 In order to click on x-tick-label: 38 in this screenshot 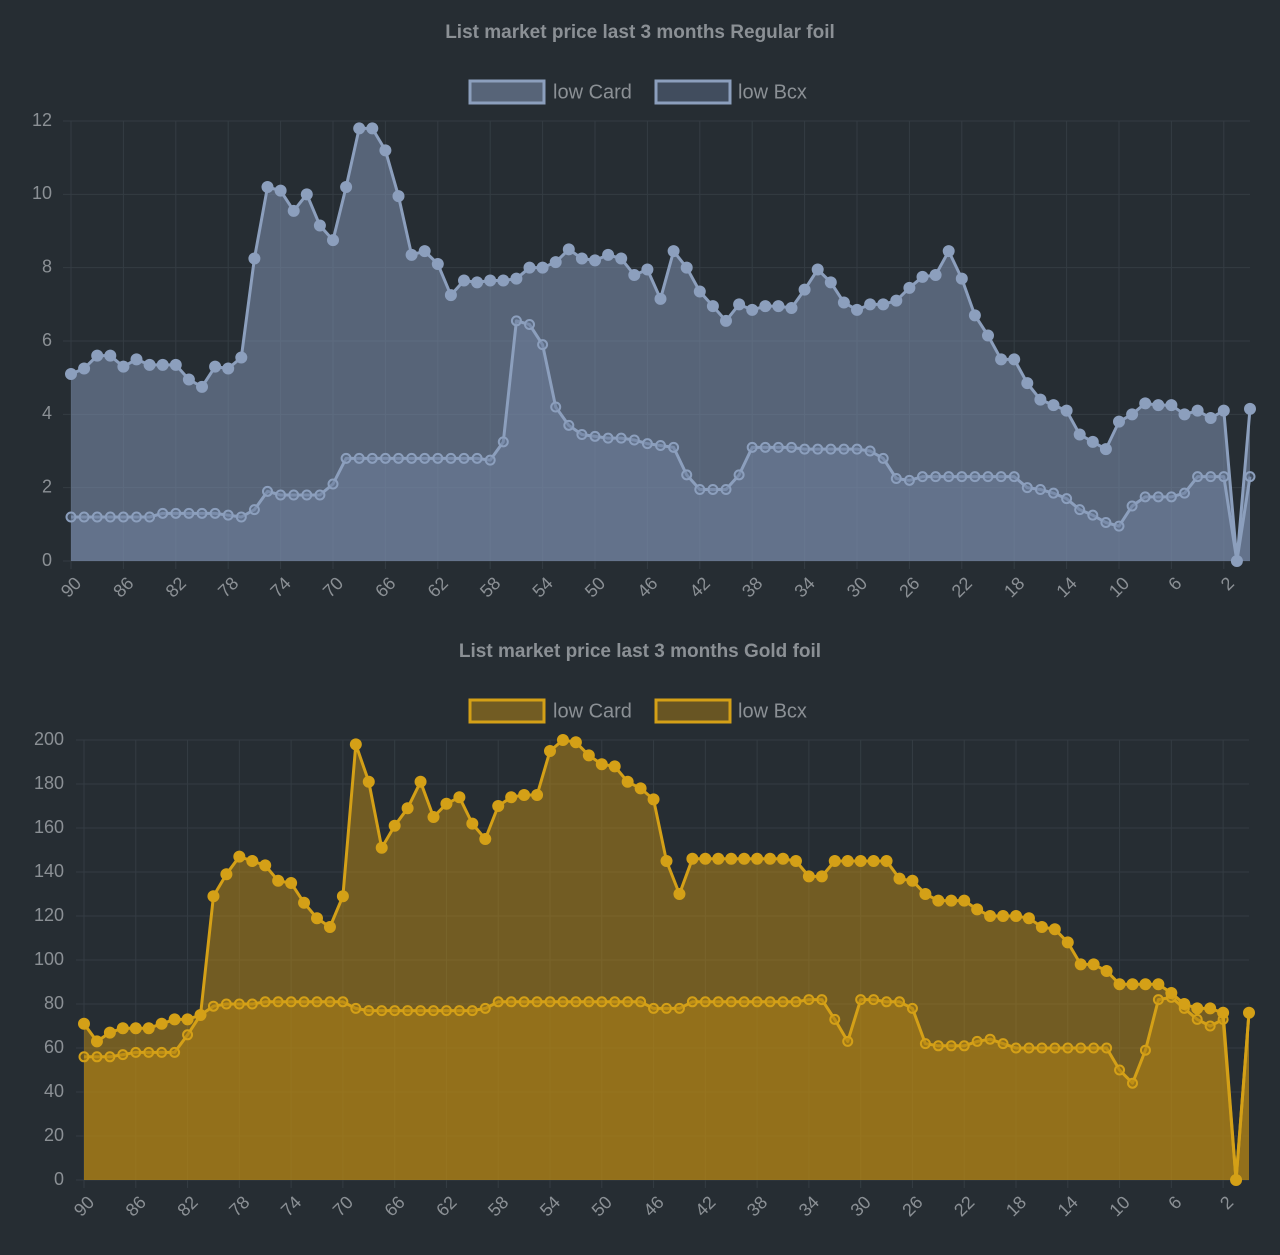, I will do `click(752, 587)`.